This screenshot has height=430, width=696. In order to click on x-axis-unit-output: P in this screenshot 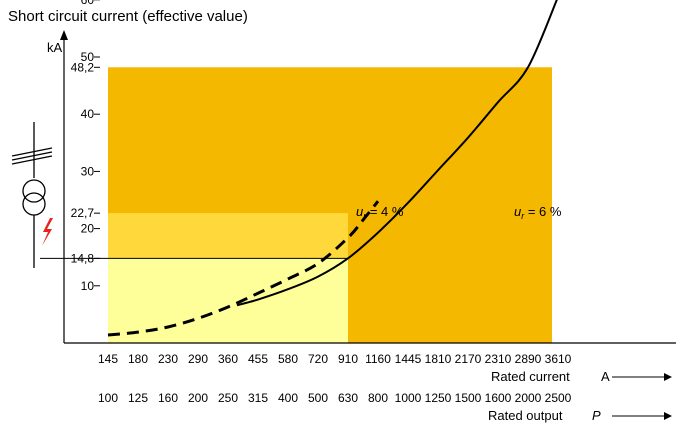, I will do `click(596, 415)`.